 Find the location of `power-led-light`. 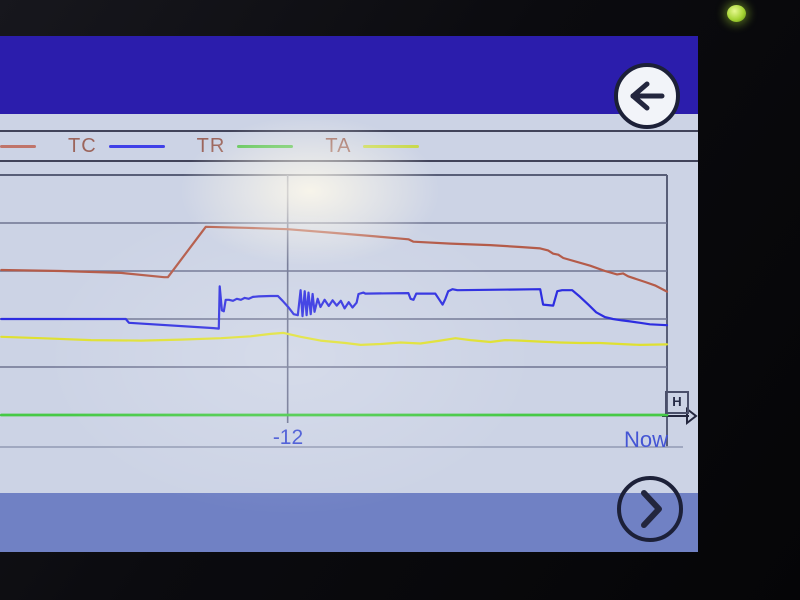

power-led-light is located at coordinates (736, 13).